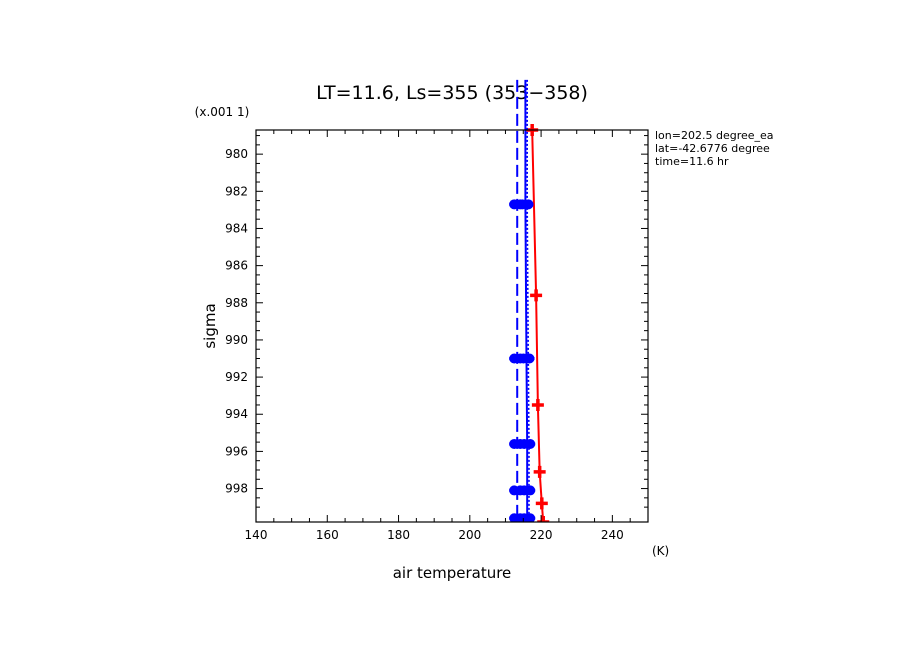  I want to click on info-lon: lon=202.5 degree_ea, so click(714, 135).